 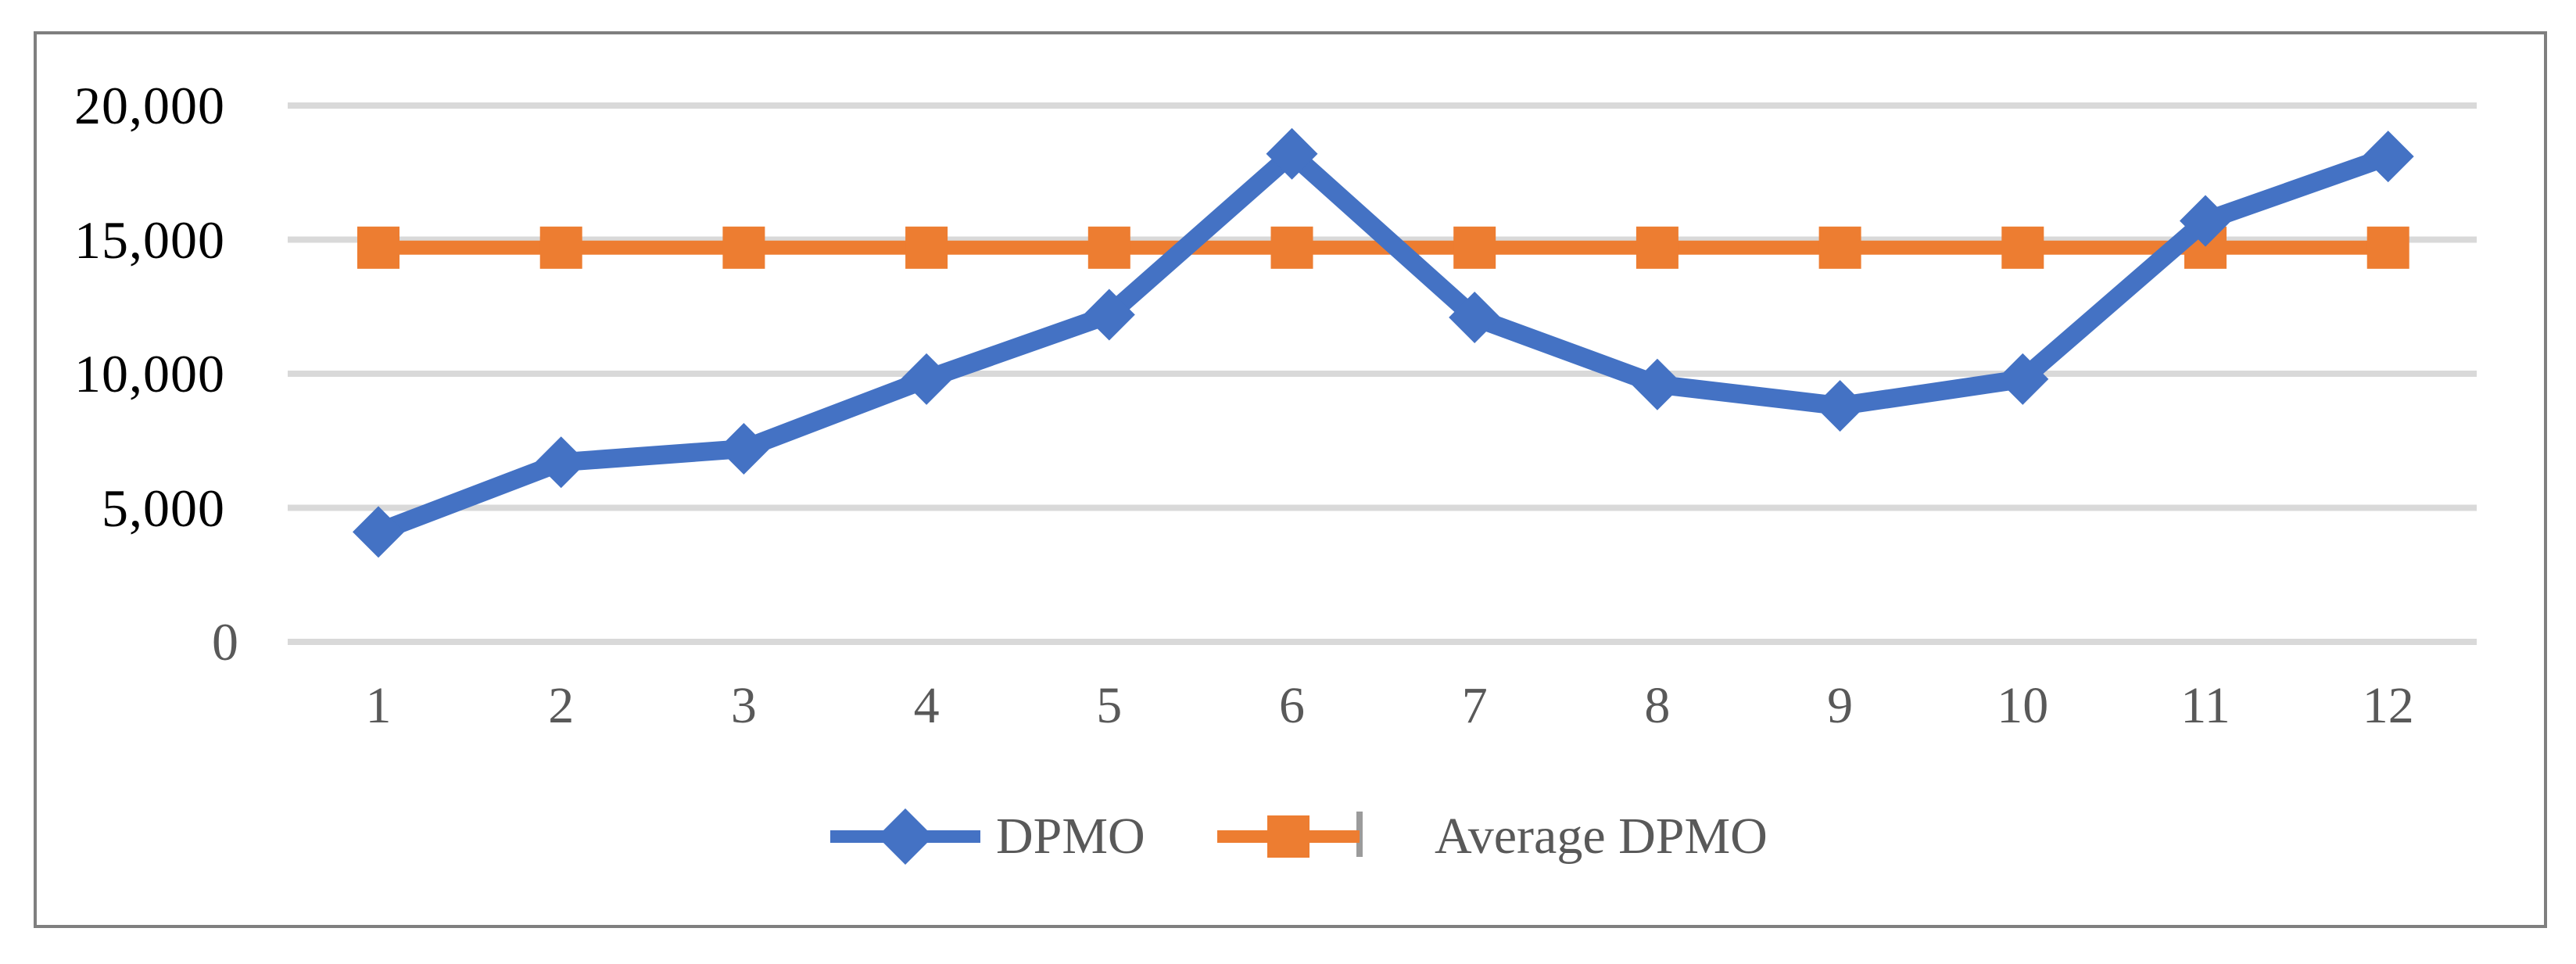 What do you see at coordinates (743, 705) in the screenshot?
I see `x-axis-label-3: 3` at bounding box center [743, 705].